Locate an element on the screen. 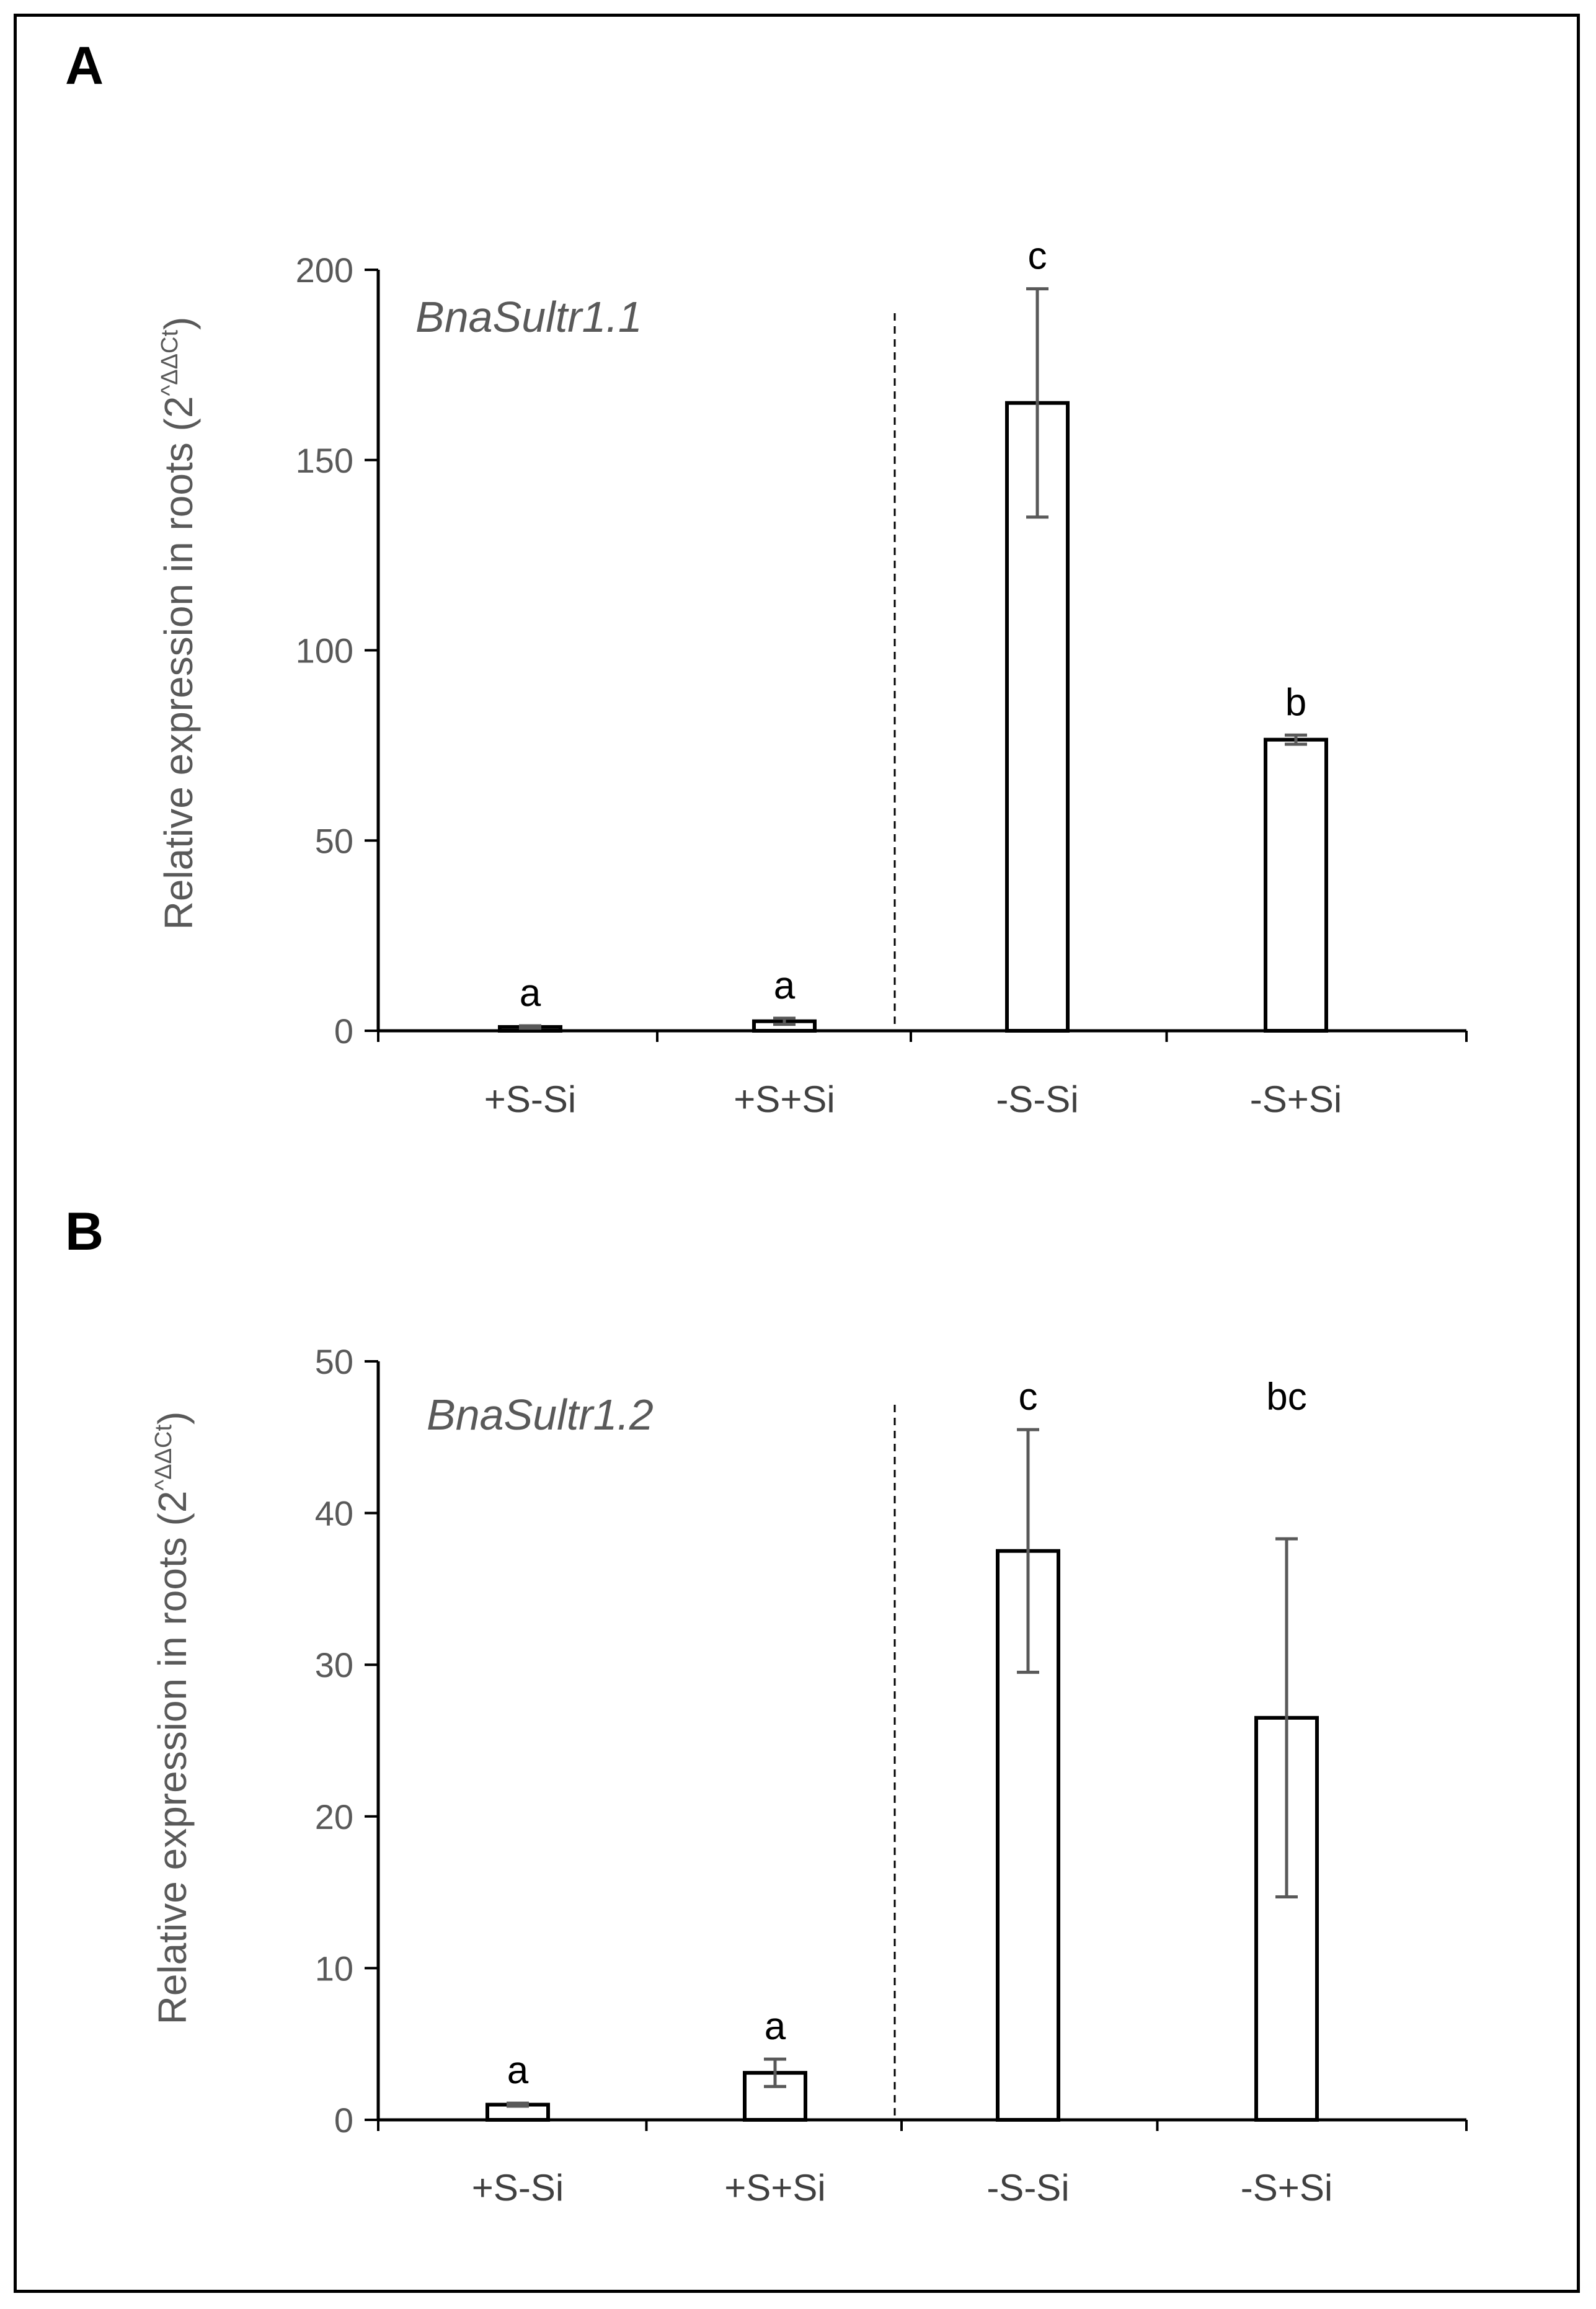 The height and width of the screenshot is (2309, 1596). y-tick-label: 40 is located at coordinates (334, 1513).